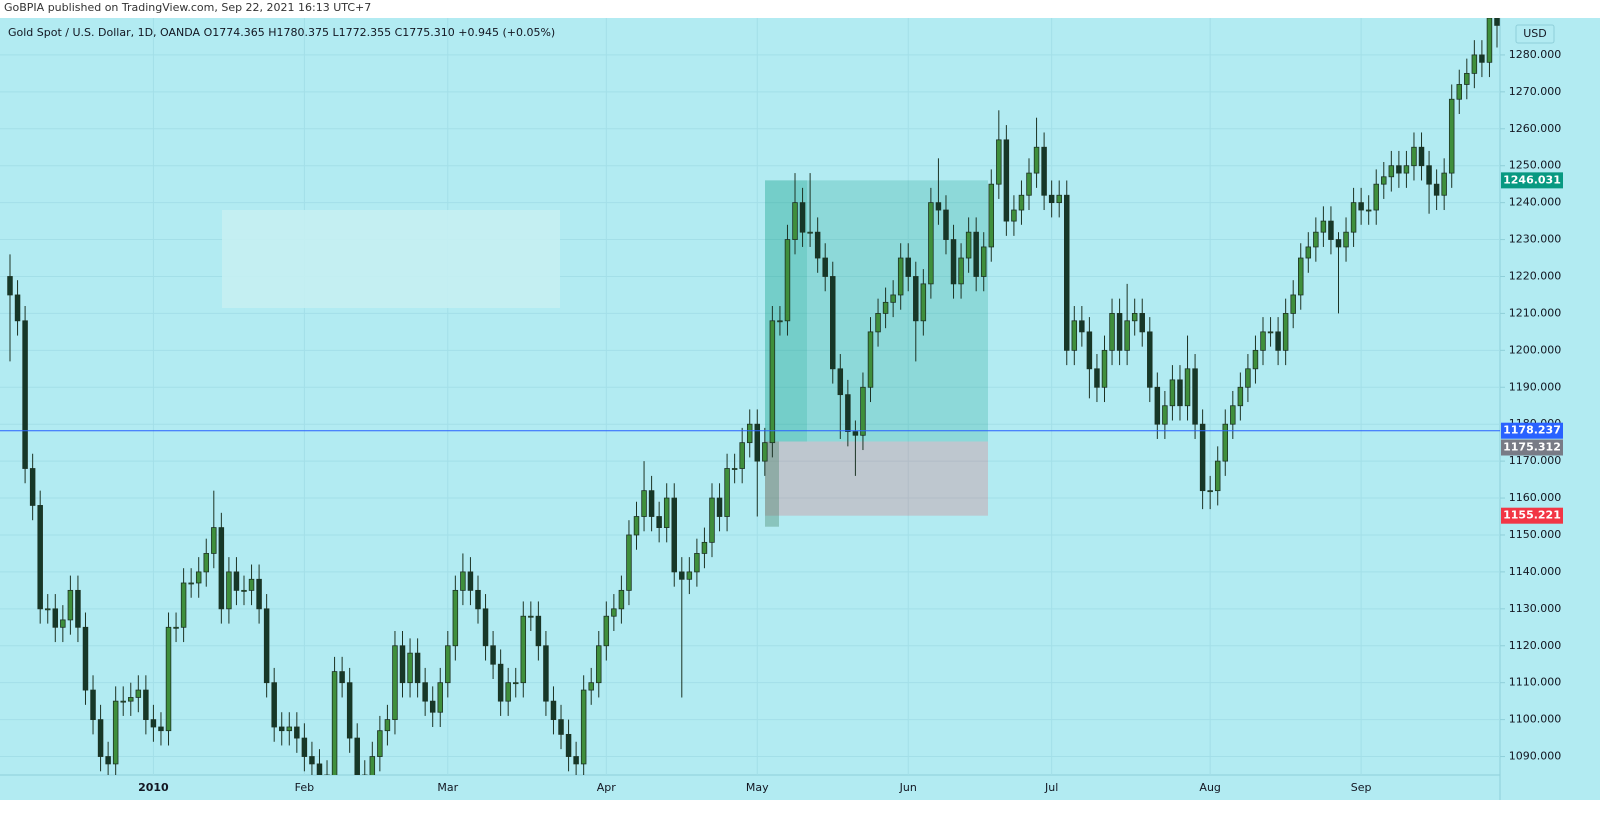 The width and height of the screenshot is (1600, 830). What do you see at coordinates (1535, 349) in the screenshot?
I see `y-tick-label: 1200.000` at bounding box center [1535, 349].